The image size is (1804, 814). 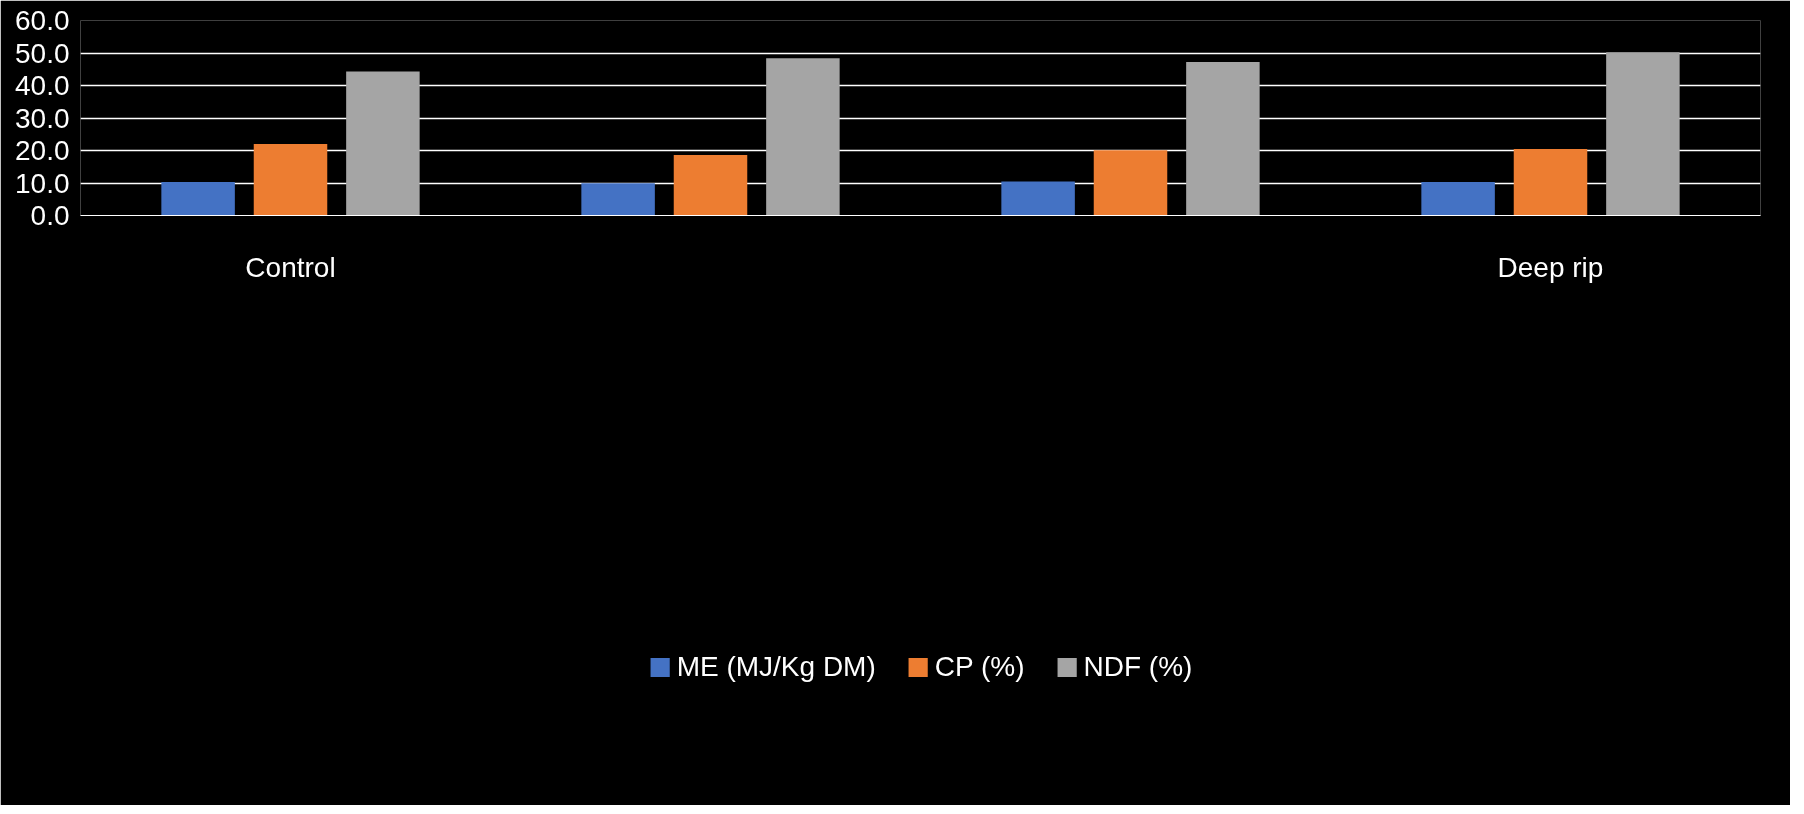 What do you see at coordinates (42, 85) in the screenshot?
I see `y-tick-label: 40.0` at bounding box center [42, 85].